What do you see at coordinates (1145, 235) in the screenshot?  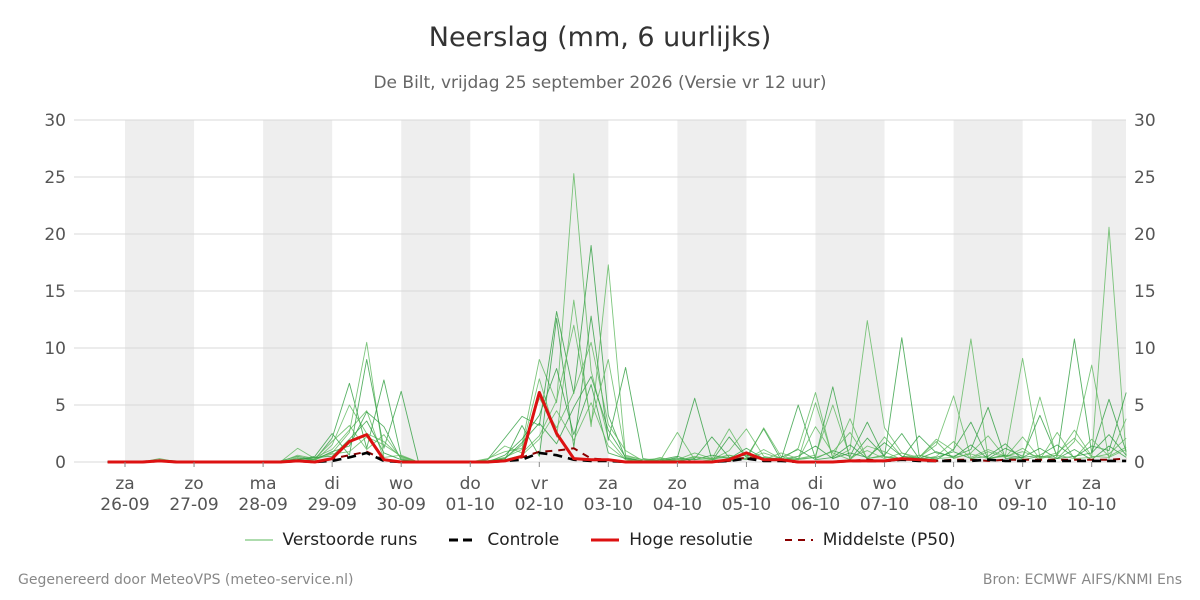 I see `y-tick-label-right: 20` at bounding box center [1145, 235].